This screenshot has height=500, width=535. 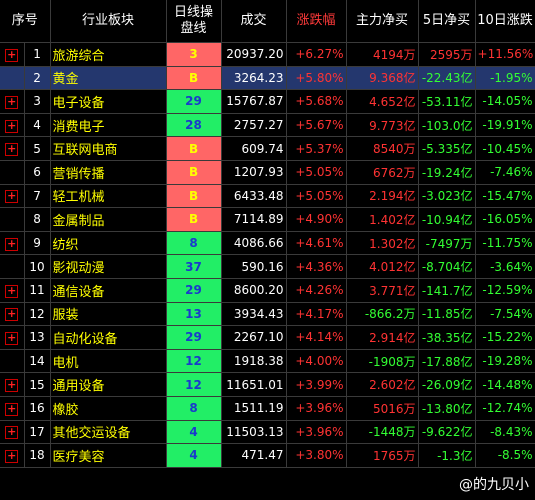 I want to click on table-row: 10 影视动漫 37 590.16 +4.36% 4.012亿 -8.704亿 -3.64%, so click(x=267, y=266).